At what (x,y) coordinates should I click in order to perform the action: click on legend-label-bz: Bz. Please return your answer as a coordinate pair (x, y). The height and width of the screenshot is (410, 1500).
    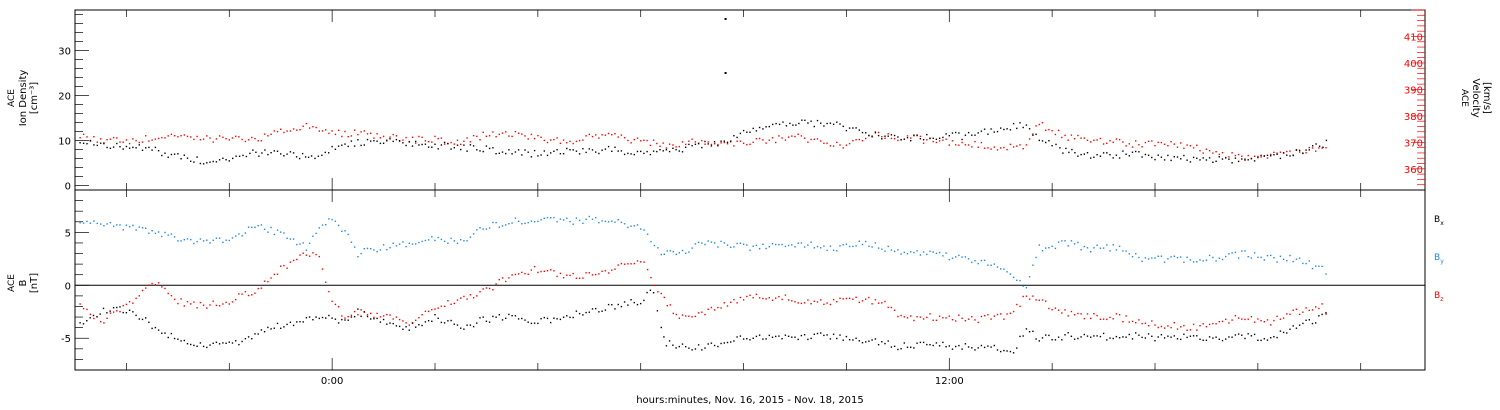
    Looking at the image, I should click on (1438, 297).